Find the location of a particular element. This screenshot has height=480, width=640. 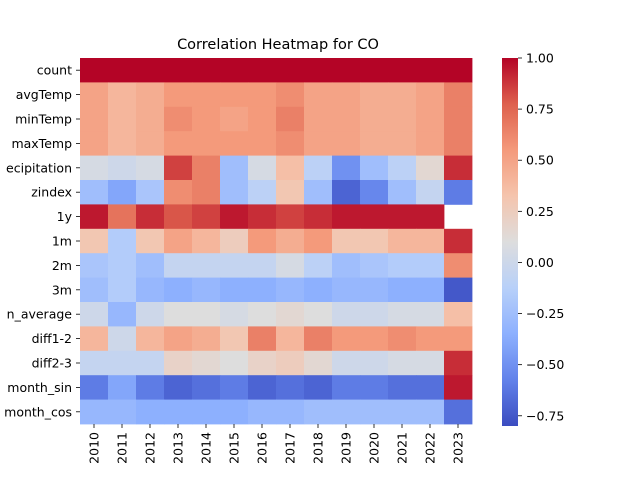

column-label: 2020 is located at coordinates (374, 448).